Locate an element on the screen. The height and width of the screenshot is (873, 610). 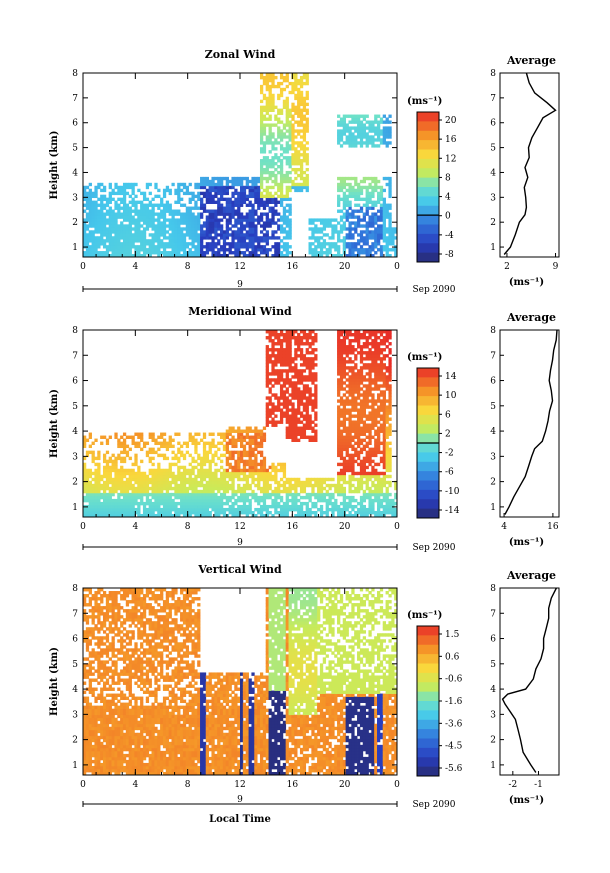
y-tick-label: 2 is located at coordinates (75, 223).